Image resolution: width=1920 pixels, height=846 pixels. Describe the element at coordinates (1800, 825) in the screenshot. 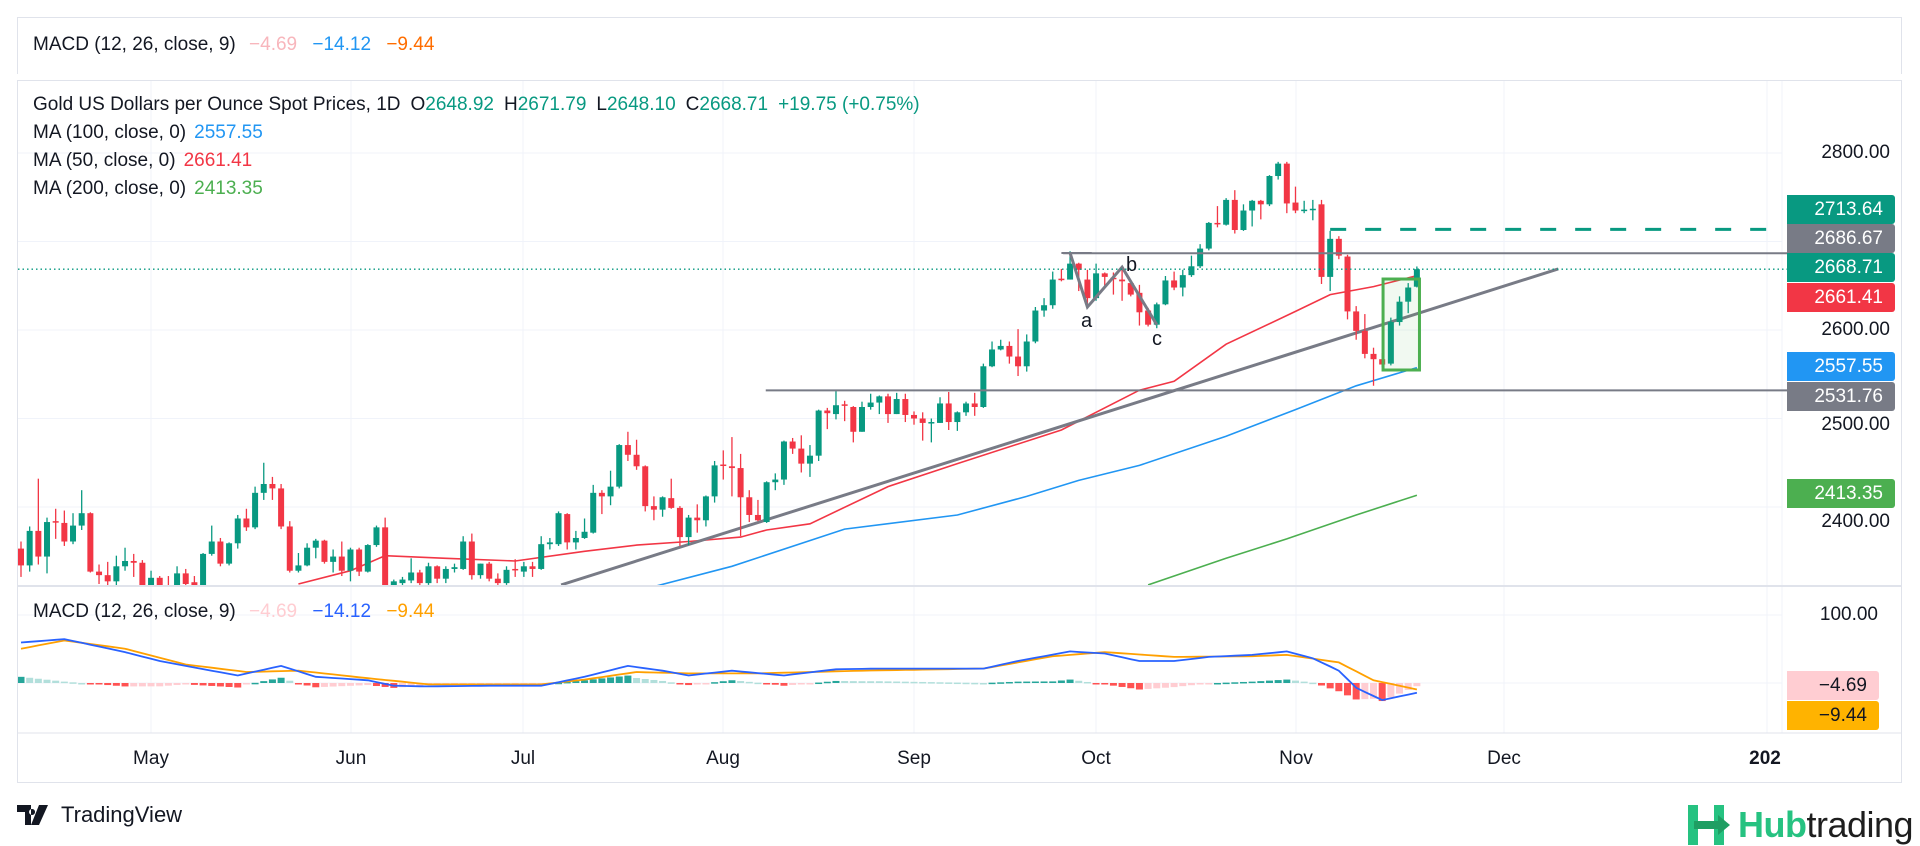

I see `hubtrading-logo: Hub trading` at that location.